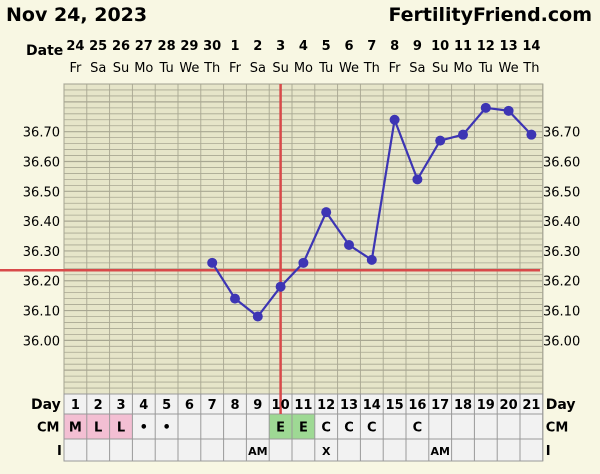 The height and width of the screenshot is (474, 600). What do you see at coordinates (326, 46) in the screenshot?
I see `date-label: 5` at bounding box center [326, 46].